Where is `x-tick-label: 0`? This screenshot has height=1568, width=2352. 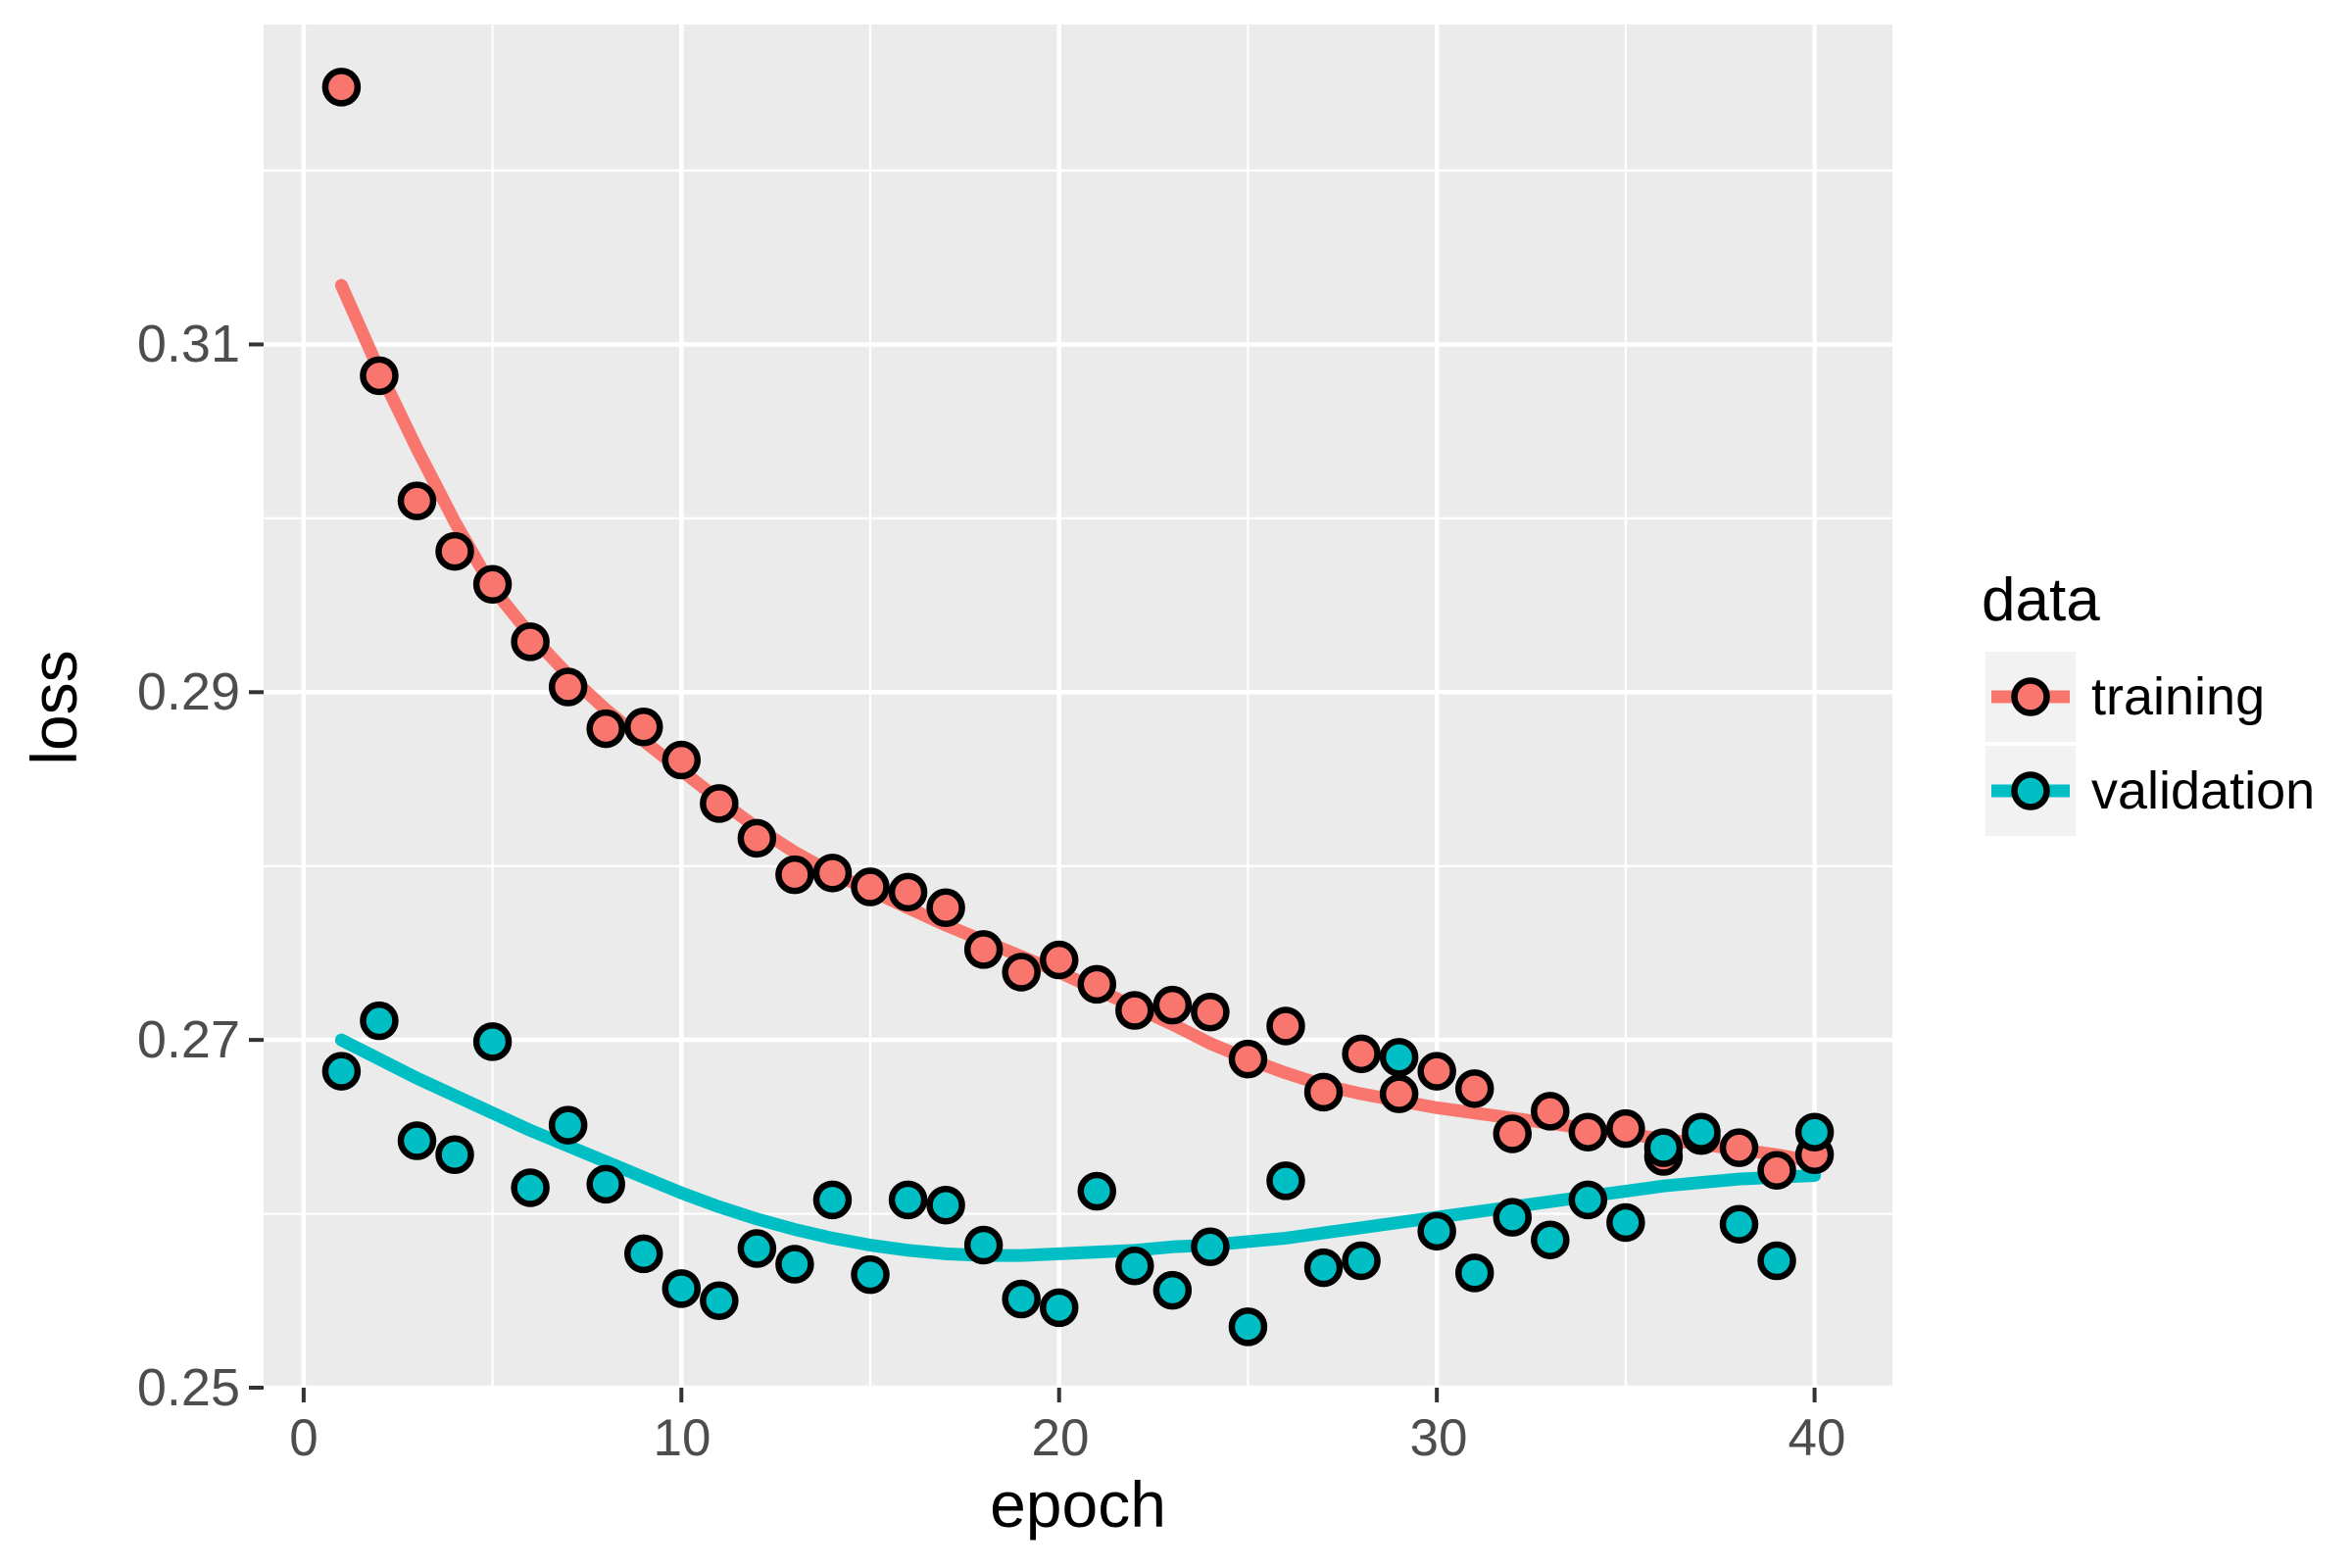 x-tick-label: 0 is located at coordinates (303, 1438).